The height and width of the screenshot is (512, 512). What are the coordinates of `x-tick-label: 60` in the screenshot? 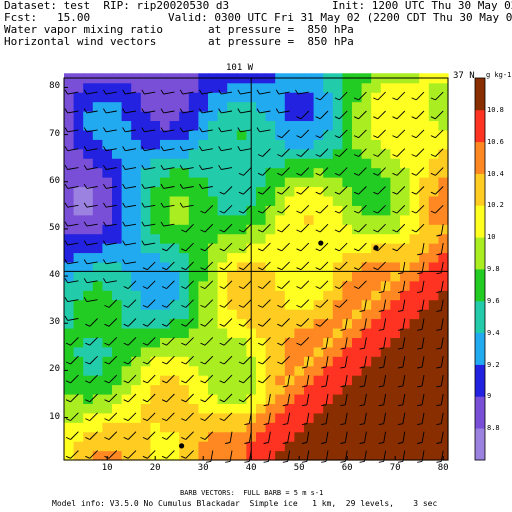 It's located at (347, 468).